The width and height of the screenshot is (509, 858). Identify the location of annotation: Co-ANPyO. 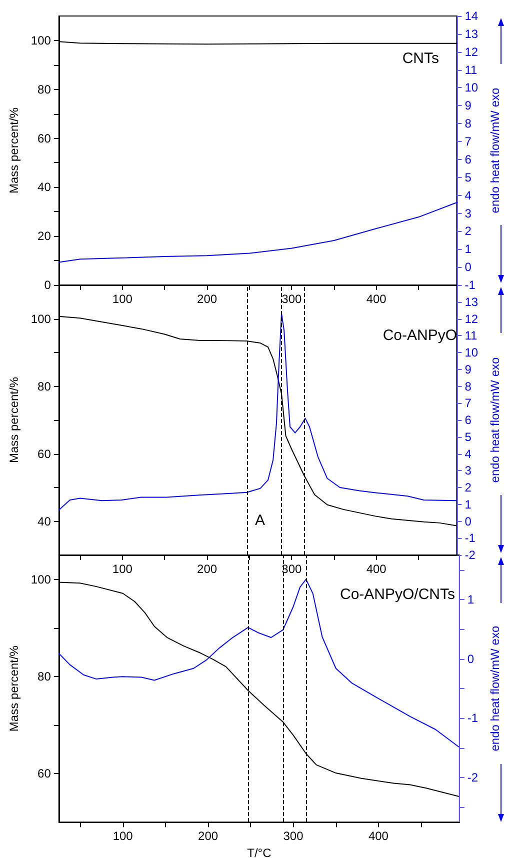
(420, 335).